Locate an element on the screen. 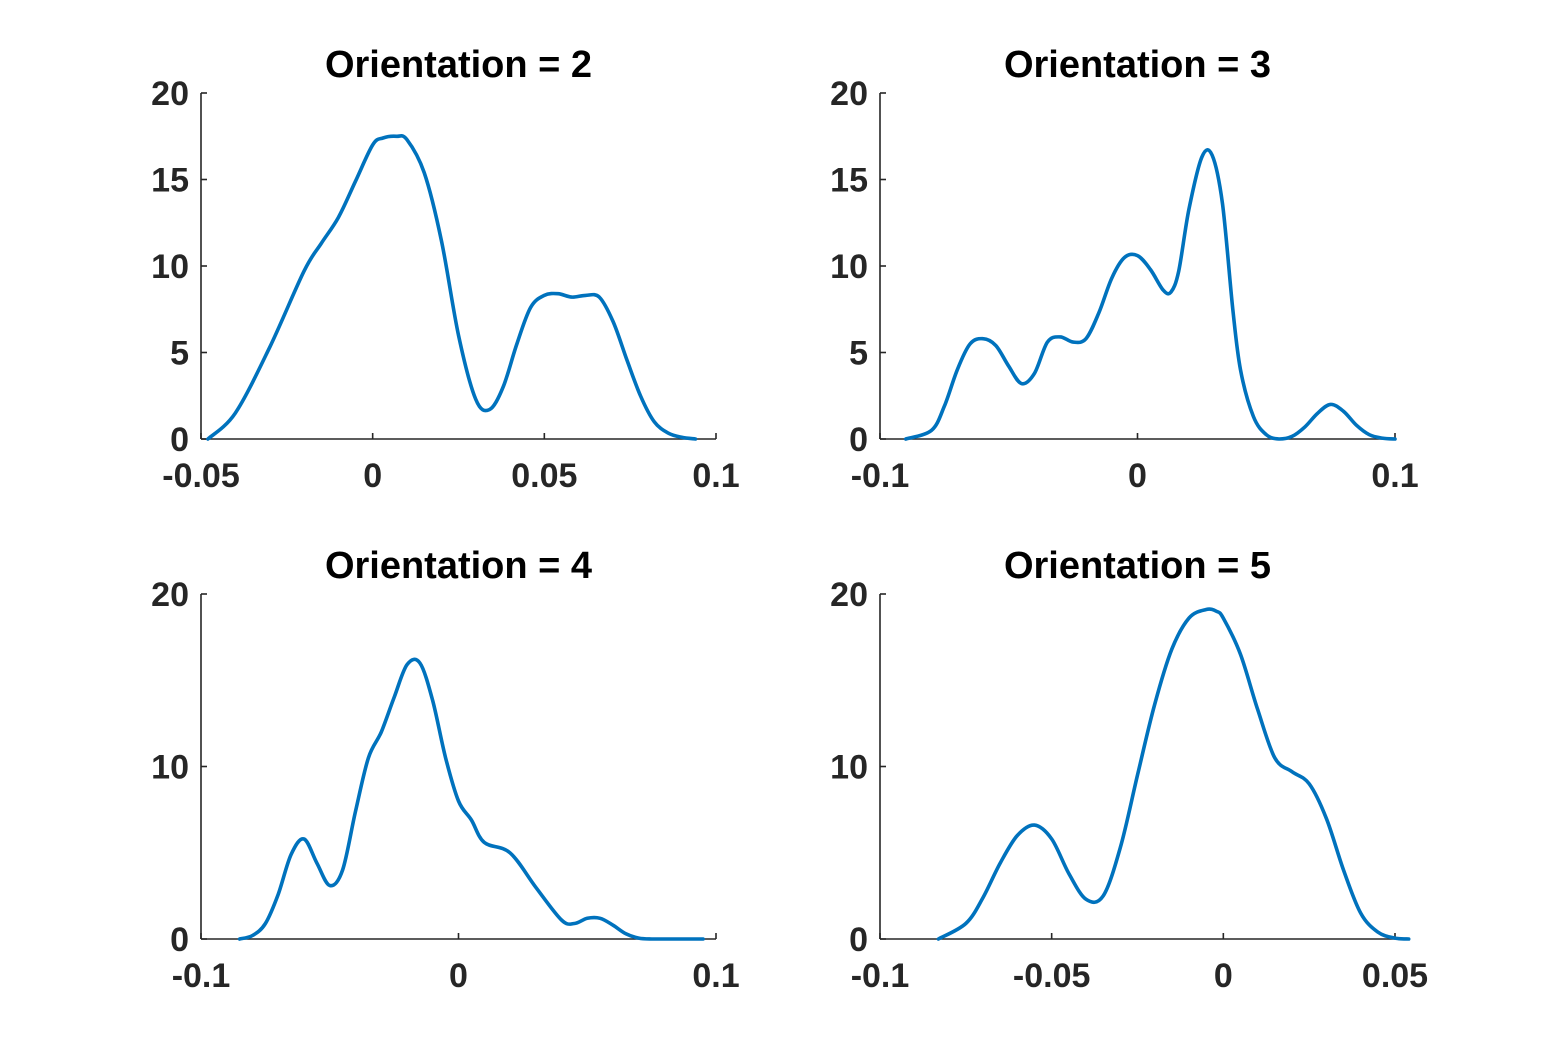  subplot-title: Orientation = 3 is located at coordinates (1137, 65).